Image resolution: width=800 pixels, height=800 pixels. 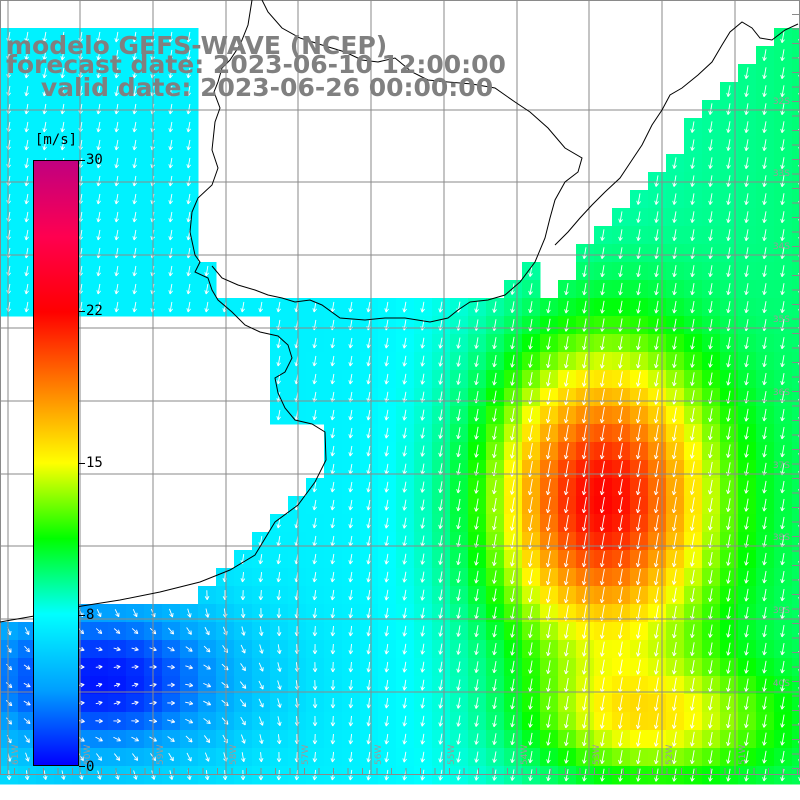 What do you see at coordinates (781, 684) in the screenshot?
I see `latitude-label: 40S` at bounding box center [781, 684].